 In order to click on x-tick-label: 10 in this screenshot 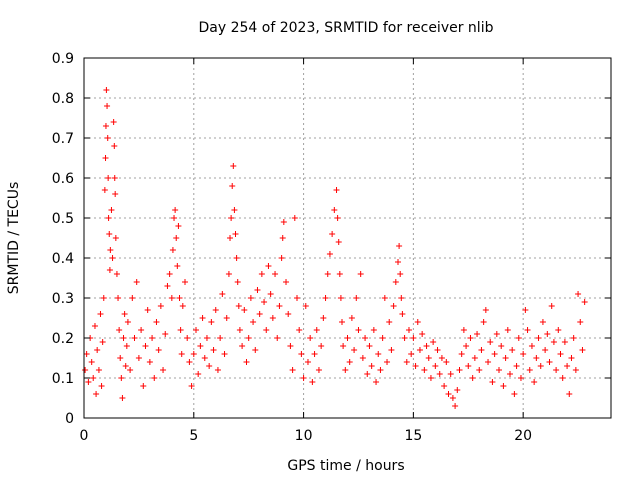, I will do `click(304, 436)`.